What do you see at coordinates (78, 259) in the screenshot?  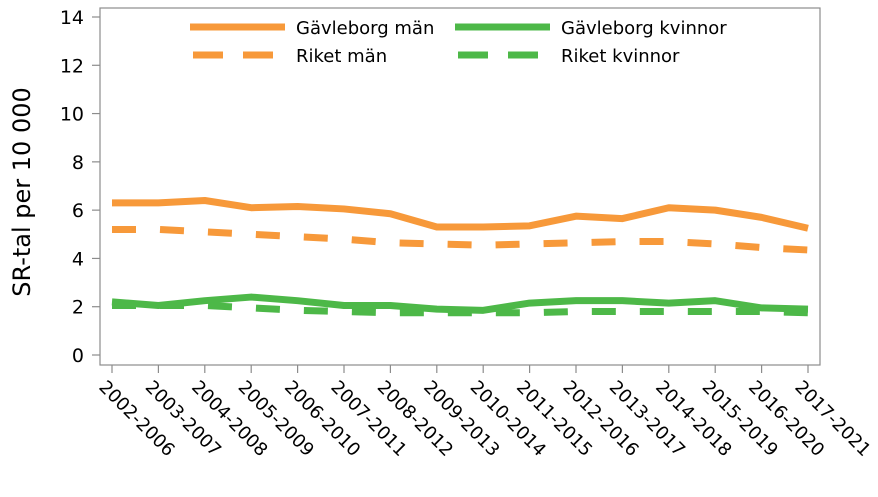 I see `y-tick-label: 4` at bounding box center [78, 259].